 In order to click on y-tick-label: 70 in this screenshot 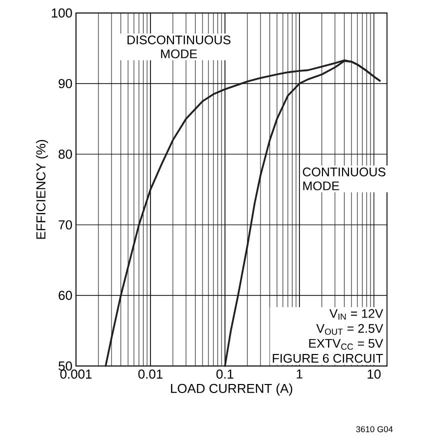, I will do `click(65, 225)`.